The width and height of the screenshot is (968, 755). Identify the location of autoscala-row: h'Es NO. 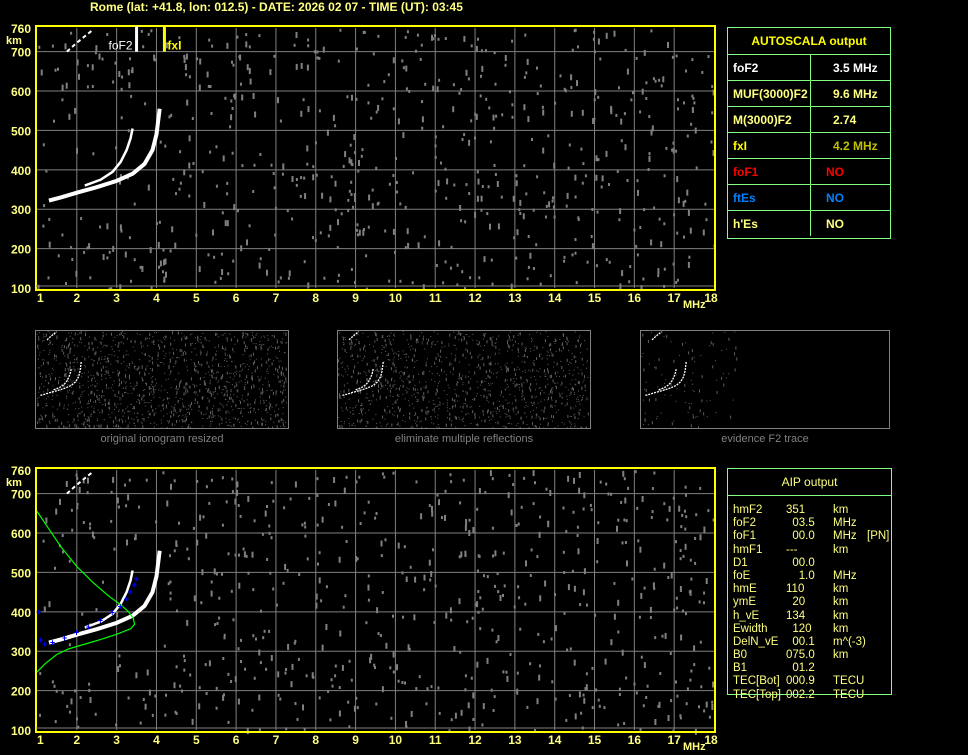
(809, 223).